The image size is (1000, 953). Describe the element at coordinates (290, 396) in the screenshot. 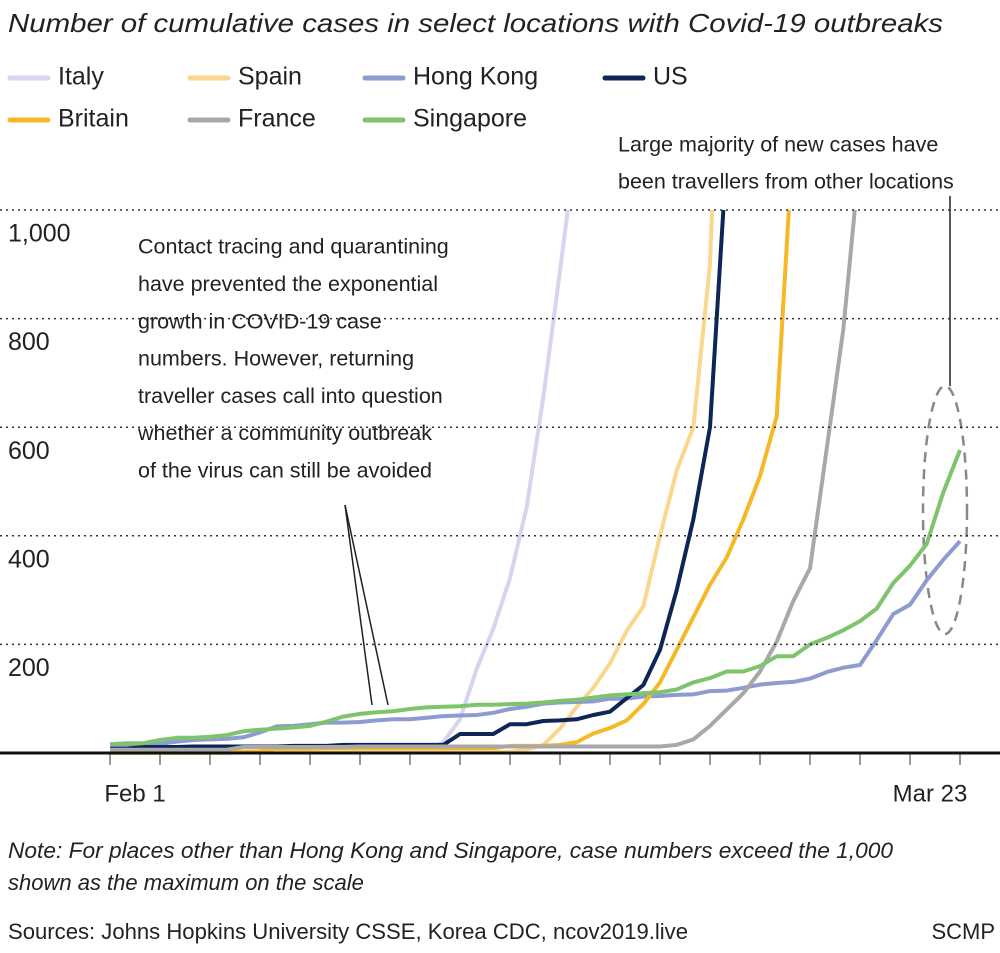

I see `annotation: traveller cases call into question` at that location.